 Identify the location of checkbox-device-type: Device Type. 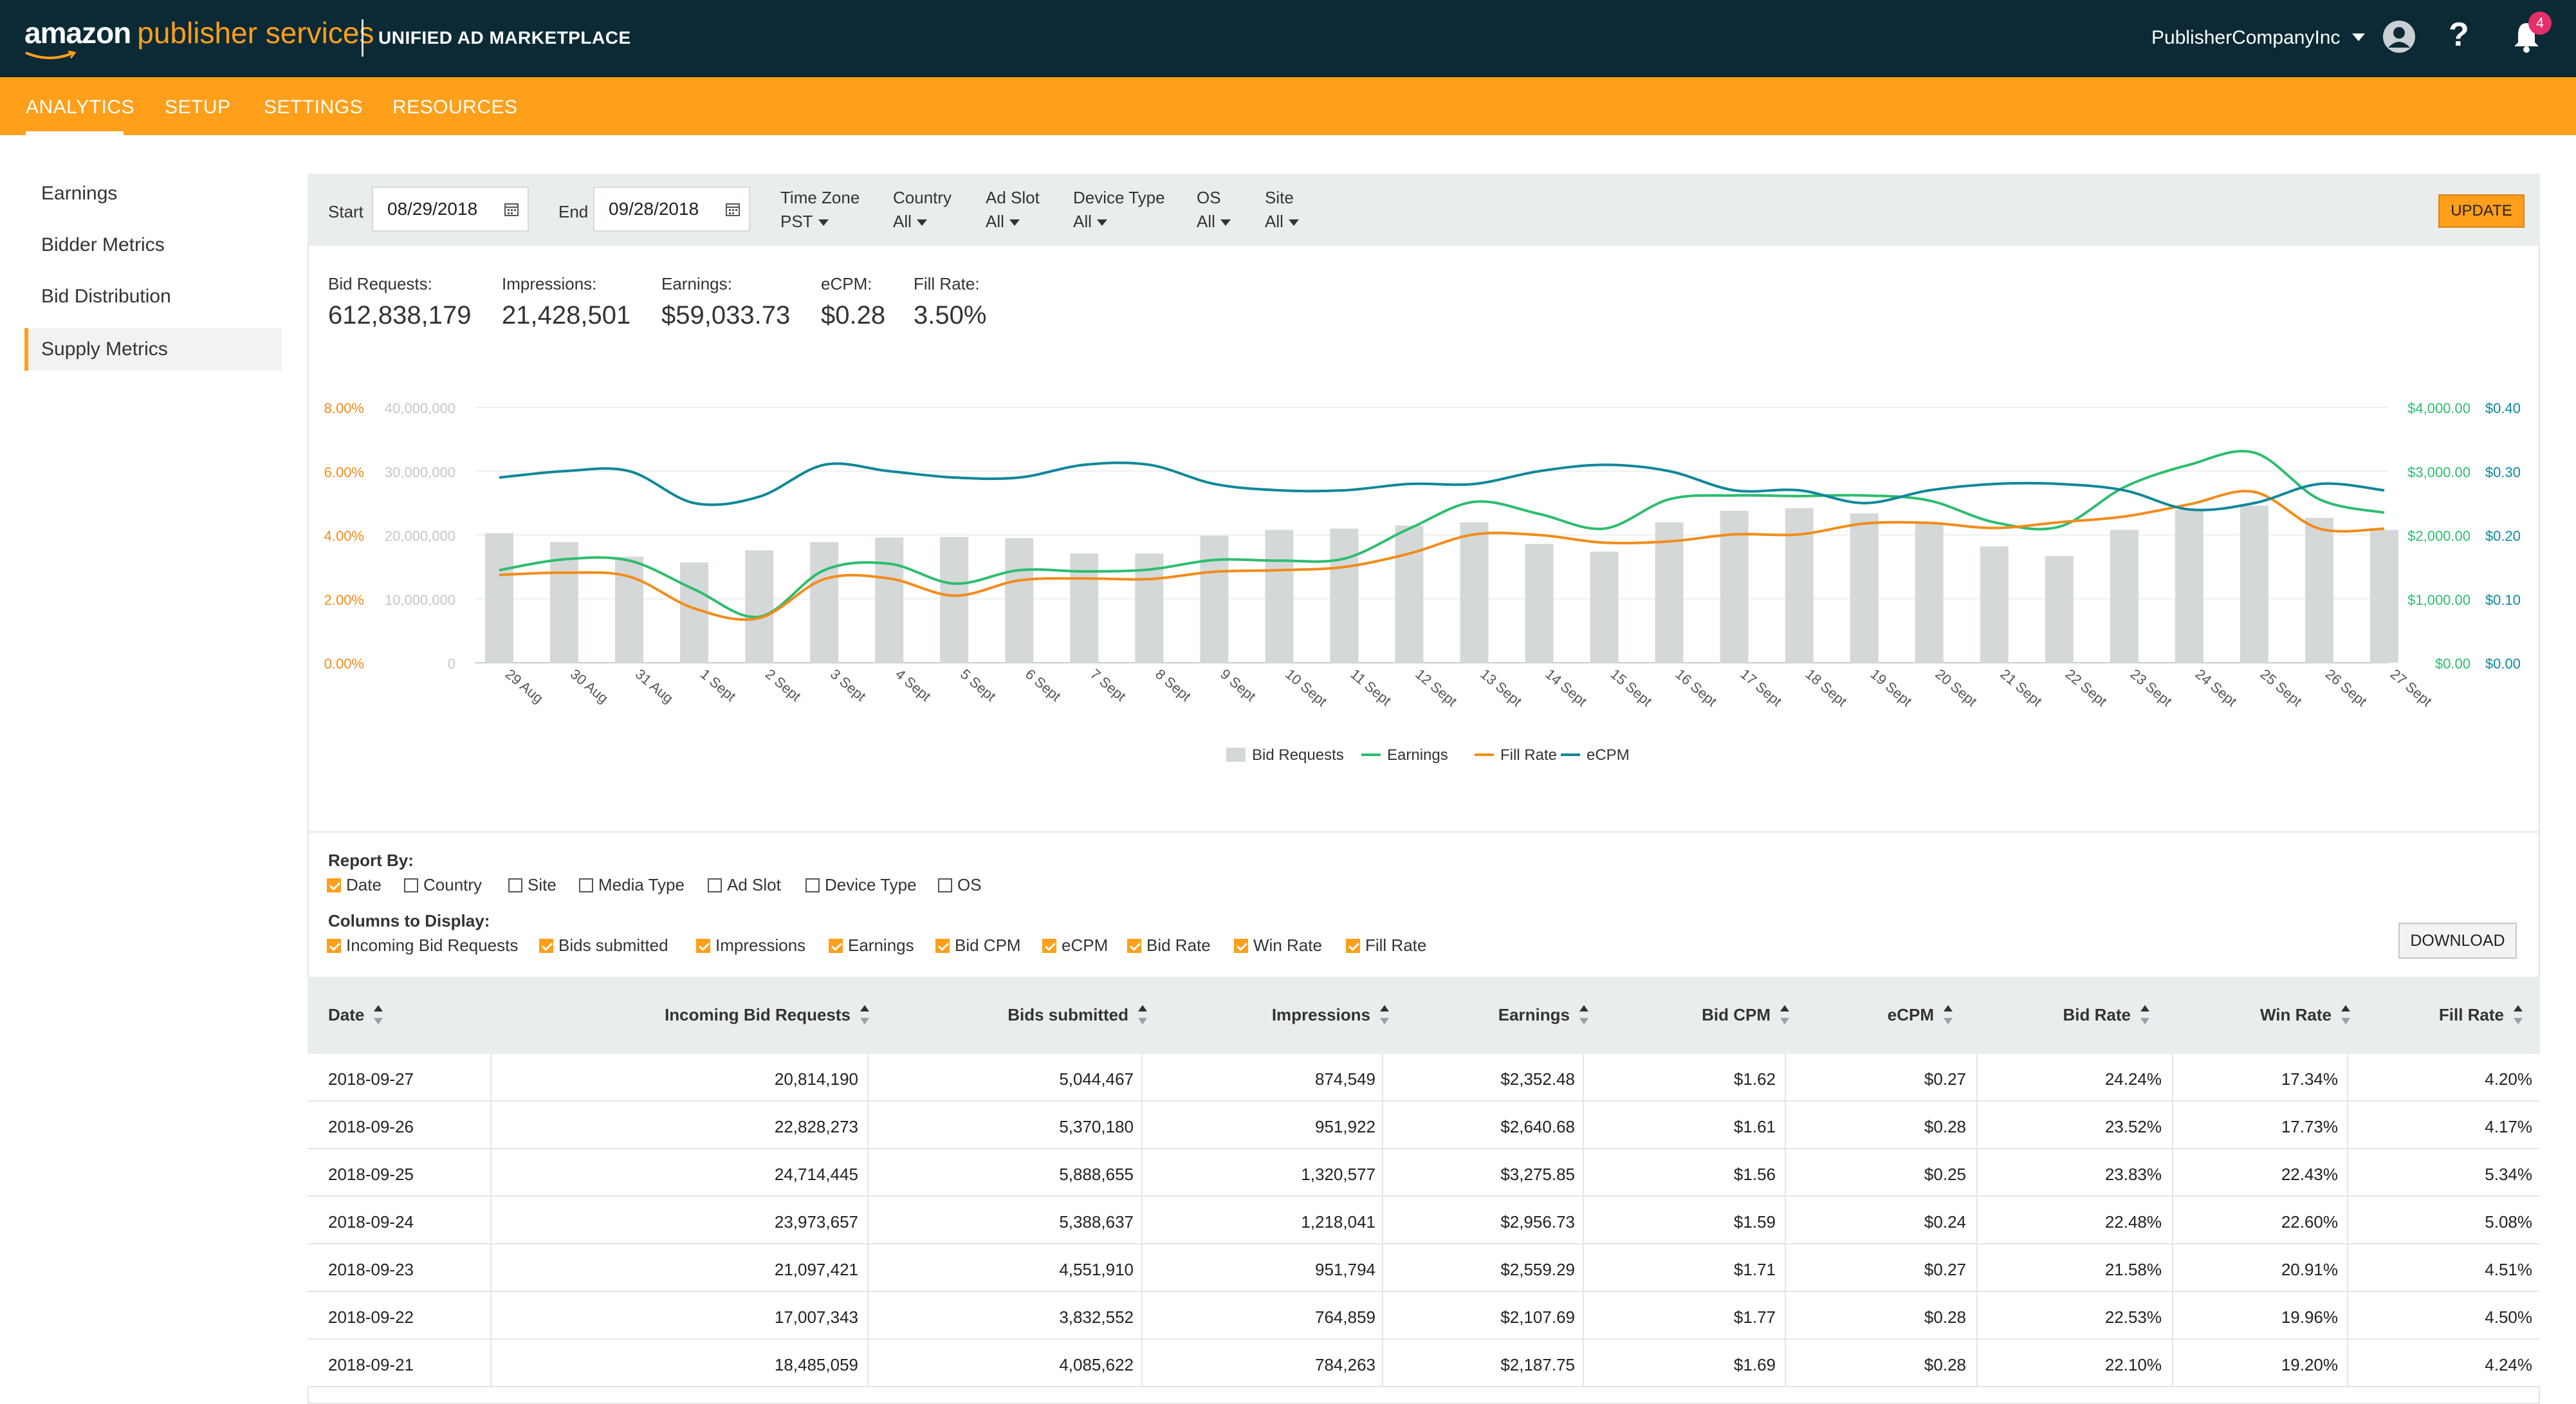
(861, 885).